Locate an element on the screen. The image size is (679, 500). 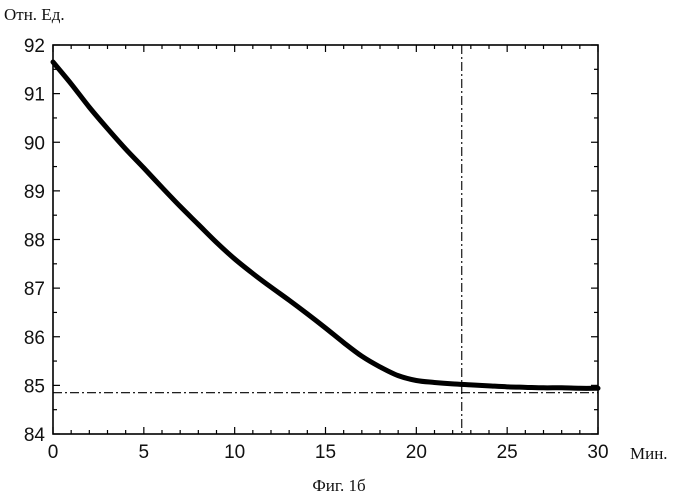
x-tick-label: 0 is located at coordinates (53, 452).